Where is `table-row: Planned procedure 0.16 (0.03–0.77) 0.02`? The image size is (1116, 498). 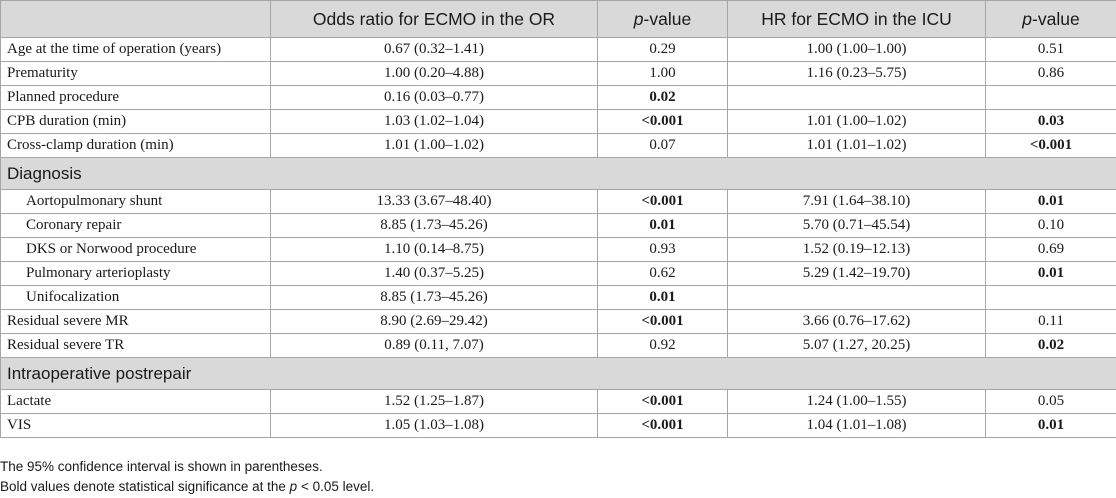
table-row: Planned procedure 0.16 (0.03–0.77) 0.02 is located at coordinates (558, 97).